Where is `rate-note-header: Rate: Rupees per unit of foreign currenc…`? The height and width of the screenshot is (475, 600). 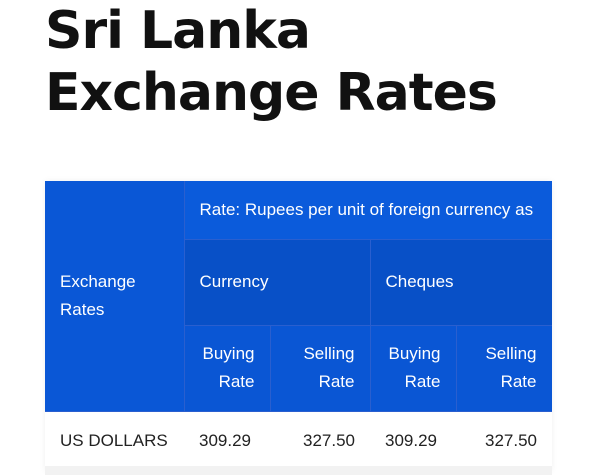 rate-note-header: Rate: Rupees per unit of foreign currenc… is located at coordinates (368, 210).